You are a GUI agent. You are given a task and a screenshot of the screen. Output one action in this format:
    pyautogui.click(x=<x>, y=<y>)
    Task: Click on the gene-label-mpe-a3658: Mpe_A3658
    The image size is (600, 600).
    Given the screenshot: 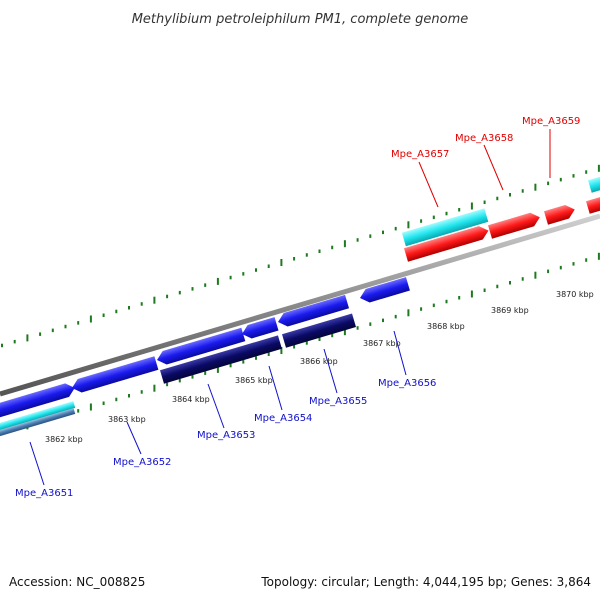 What is the action you would take?
    pyautogui.click(x=484, y=138)
    